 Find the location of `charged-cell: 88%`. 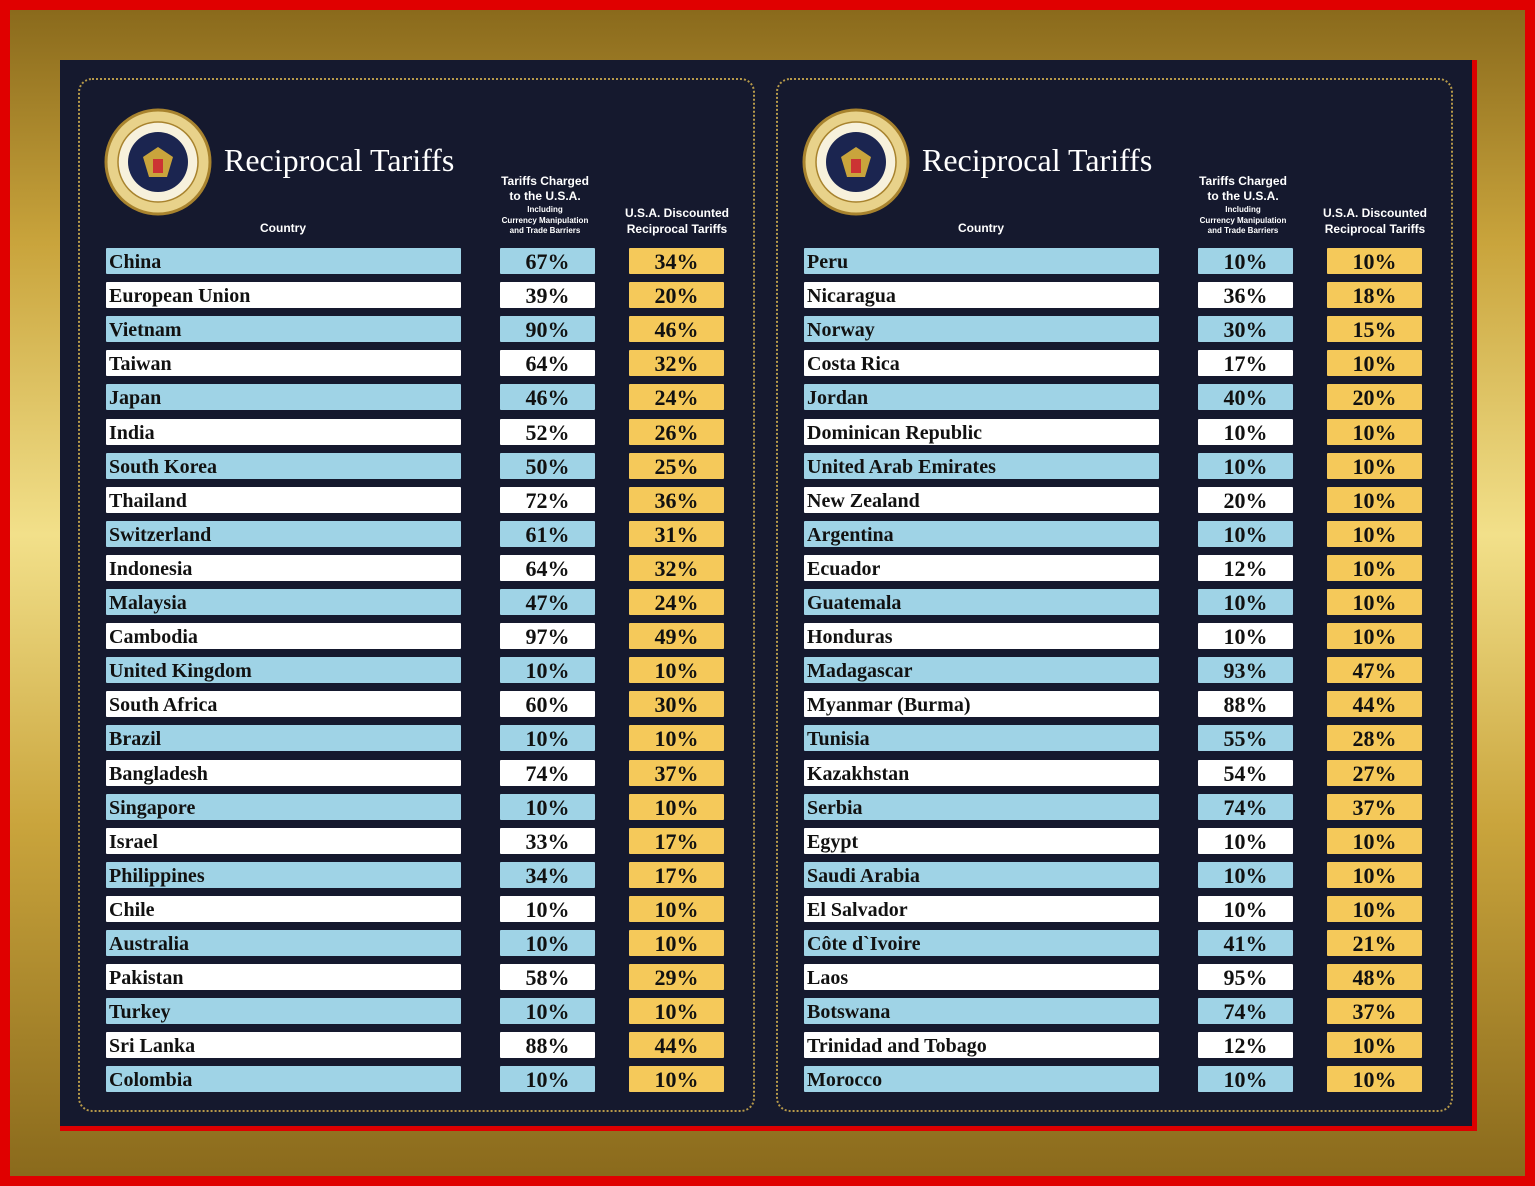

charged-cell: 88% is located at coordinates (547, 1045).